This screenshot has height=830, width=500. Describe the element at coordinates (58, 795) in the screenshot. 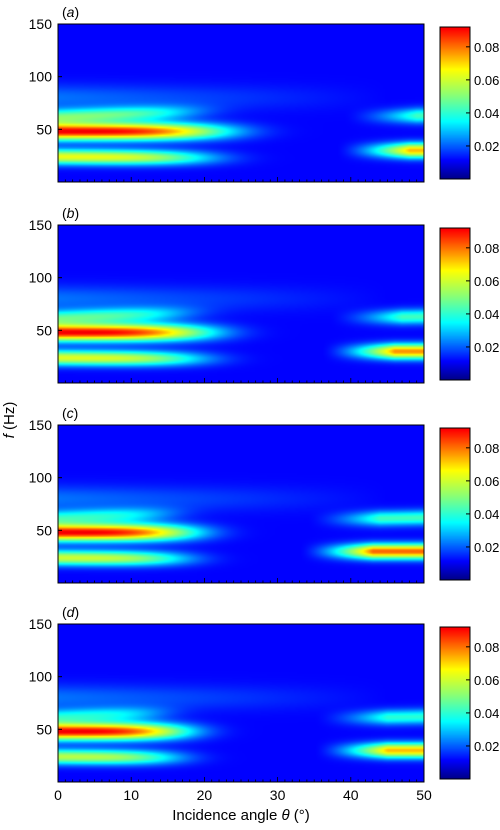

I see `x-tick-label: 0` at that location.